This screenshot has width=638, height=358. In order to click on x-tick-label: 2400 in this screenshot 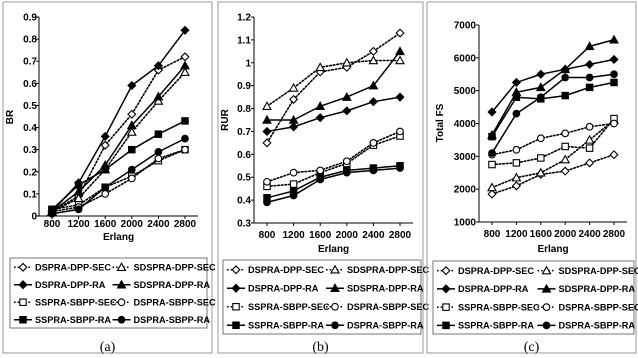, I will do `click(589, 234)`.